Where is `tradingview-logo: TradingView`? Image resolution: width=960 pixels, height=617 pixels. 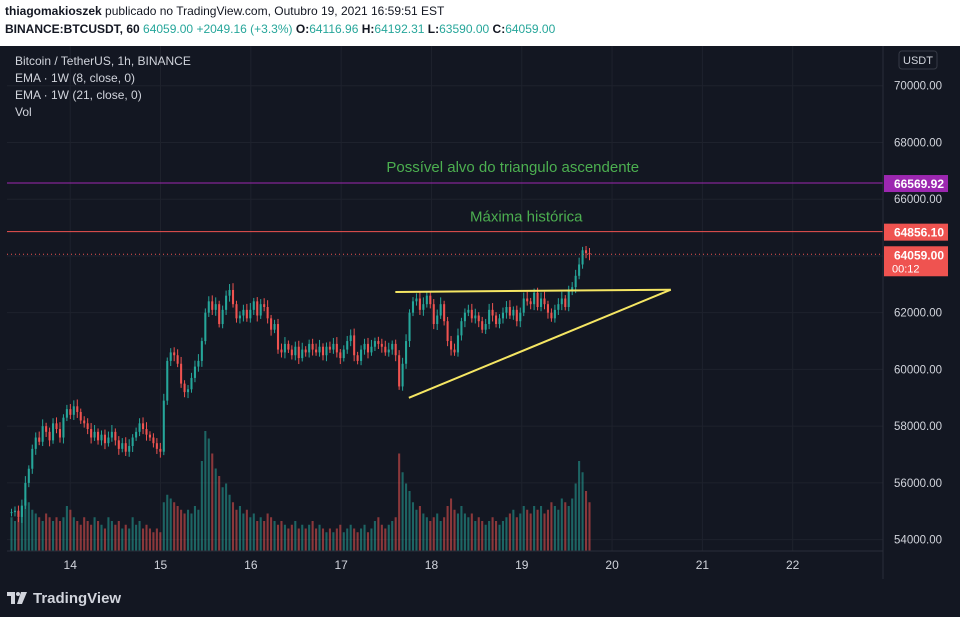 tradingview-logo: TradingView is located at coordinates (64, 598).